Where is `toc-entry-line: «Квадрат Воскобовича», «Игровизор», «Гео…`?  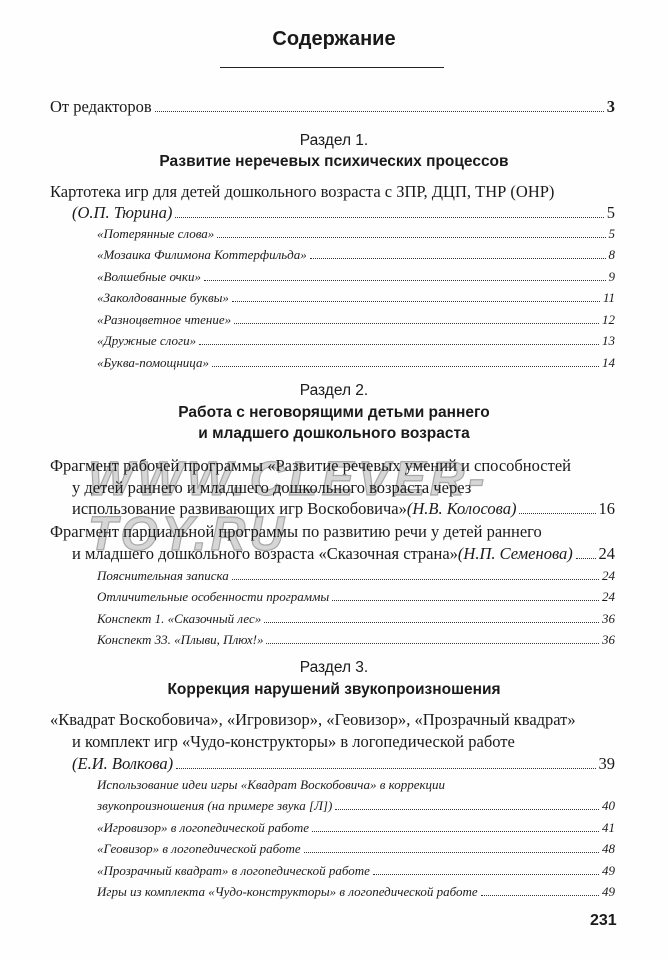
toc-entry-line: «Квадрат Воскобовича», «Игровизор», «Гео… is located at coordinates (332, 720).